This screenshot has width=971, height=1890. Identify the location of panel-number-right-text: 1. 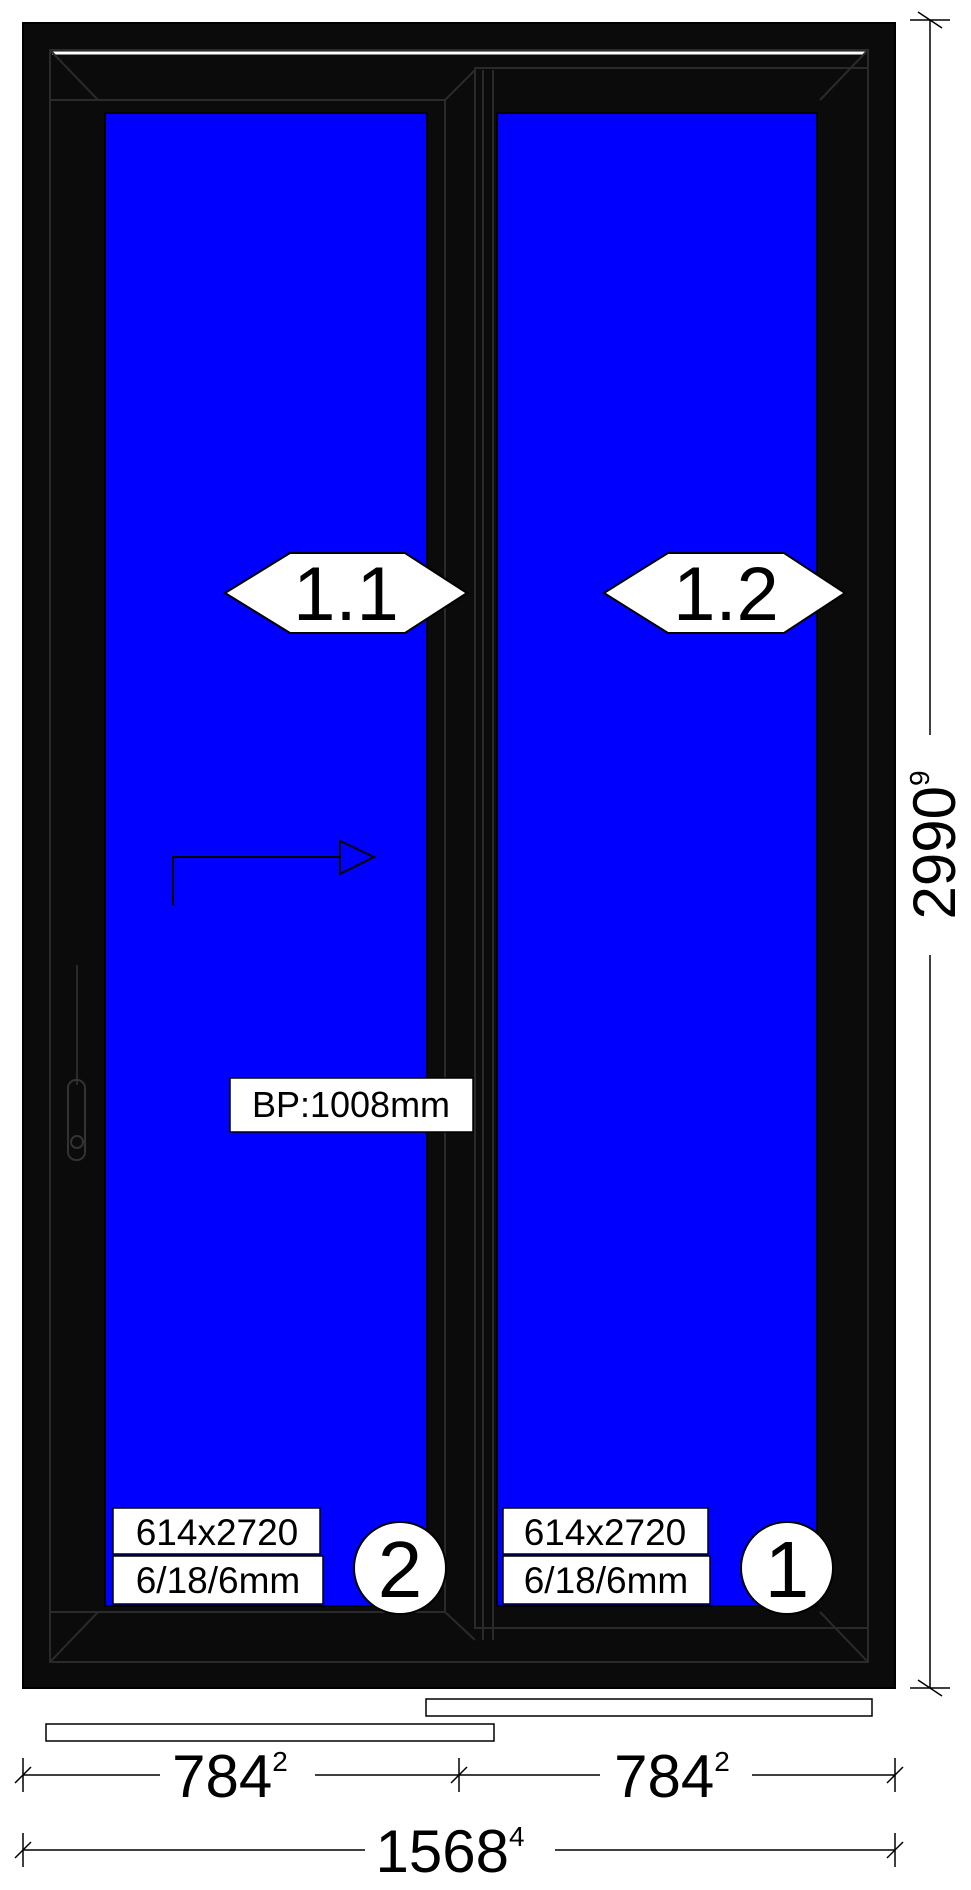
(787, 1569).